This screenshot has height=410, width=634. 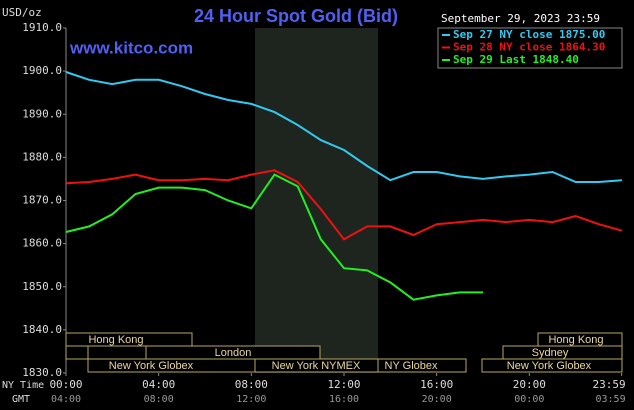 I want to click on y-tick-label: 1830.0, so click(x=42, y=372).